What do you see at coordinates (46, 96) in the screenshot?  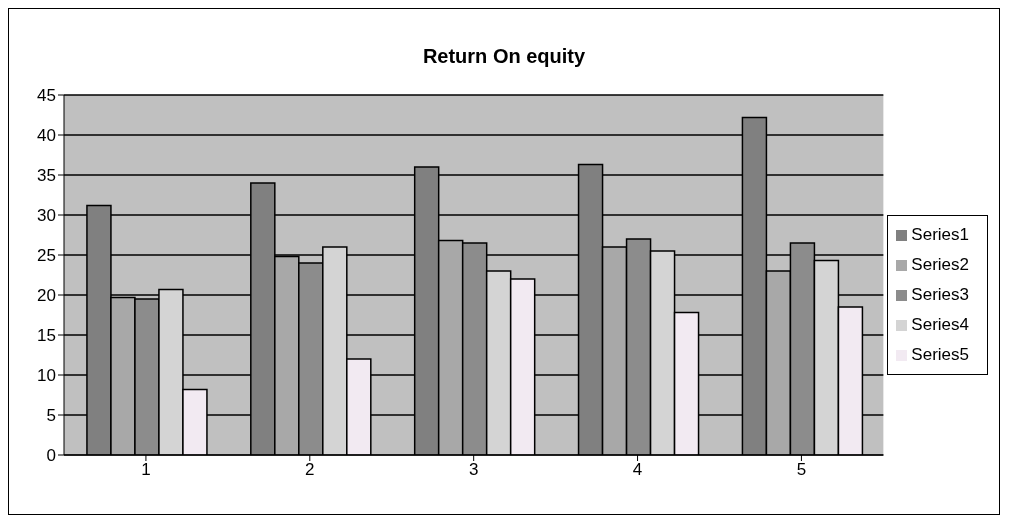 I see `y-tick-label: 45` at bounding box center [46, 96].